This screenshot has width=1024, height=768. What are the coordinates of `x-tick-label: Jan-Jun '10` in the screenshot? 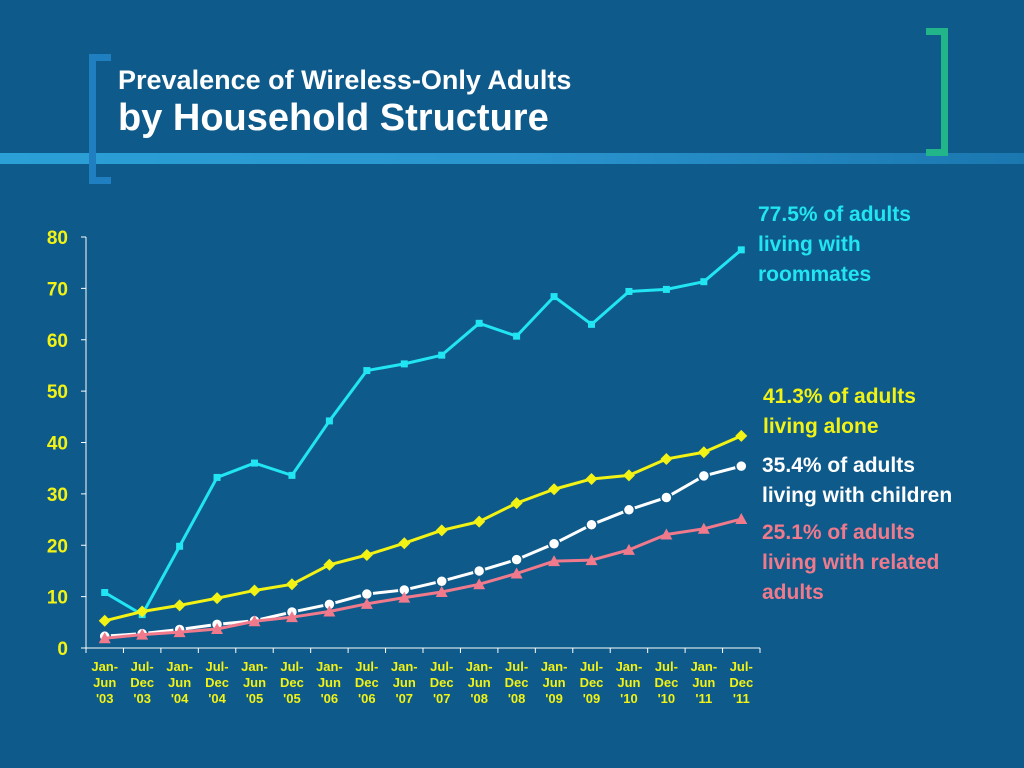 It's located at (629, 682).